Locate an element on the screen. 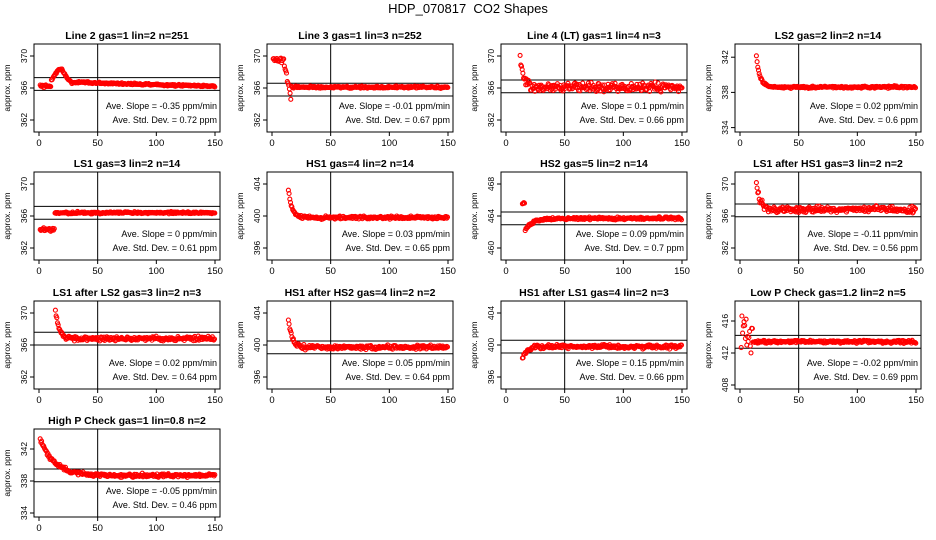 This screenshot has height=540, width=936. annotation-std-dev: Ave. Std. Dev. = 0.7 ppm is located at coordinates (634, 248).